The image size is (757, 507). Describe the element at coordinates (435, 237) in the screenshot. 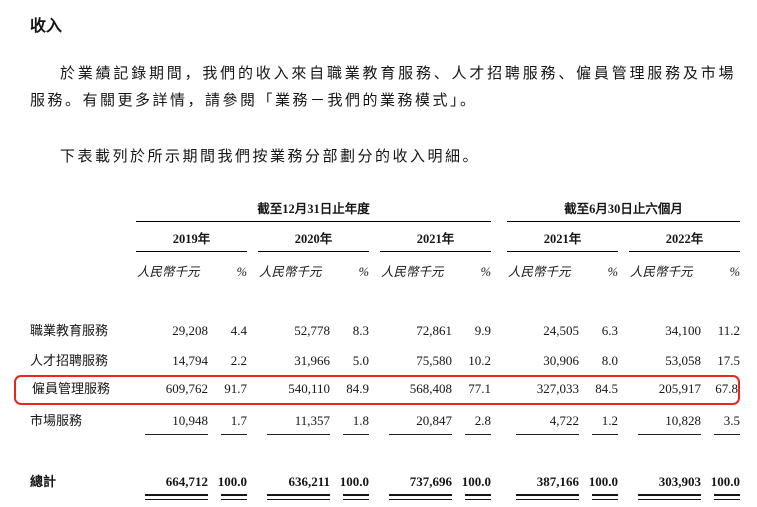

I see `year-header-2021: 2021年` at that location.